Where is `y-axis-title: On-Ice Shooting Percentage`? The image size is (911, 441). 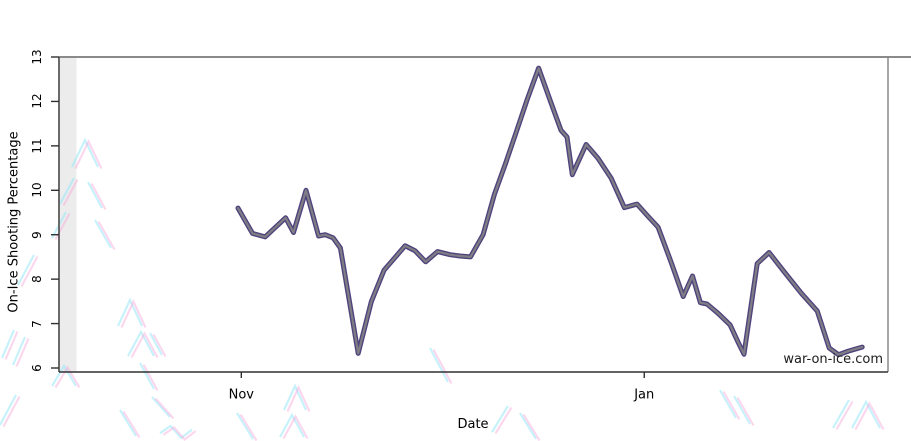
y-axis-title: On-Ice Shooting Percentage is located at coordinates (14, 222).